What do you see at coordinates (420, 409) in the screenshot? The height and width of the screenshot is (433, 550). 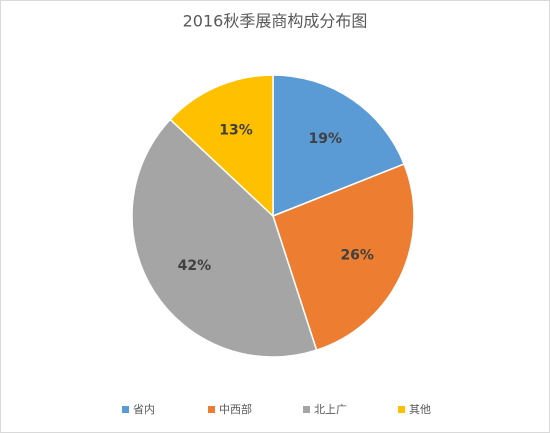 I see `legend-label: 其他` at bounding box center [420, 409].